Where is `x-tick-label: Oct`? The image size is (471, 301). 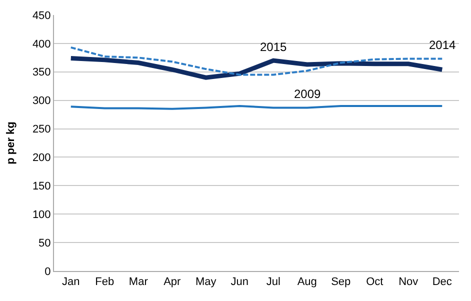
x-tick-label: Oct is located at coordinates (375, 282).